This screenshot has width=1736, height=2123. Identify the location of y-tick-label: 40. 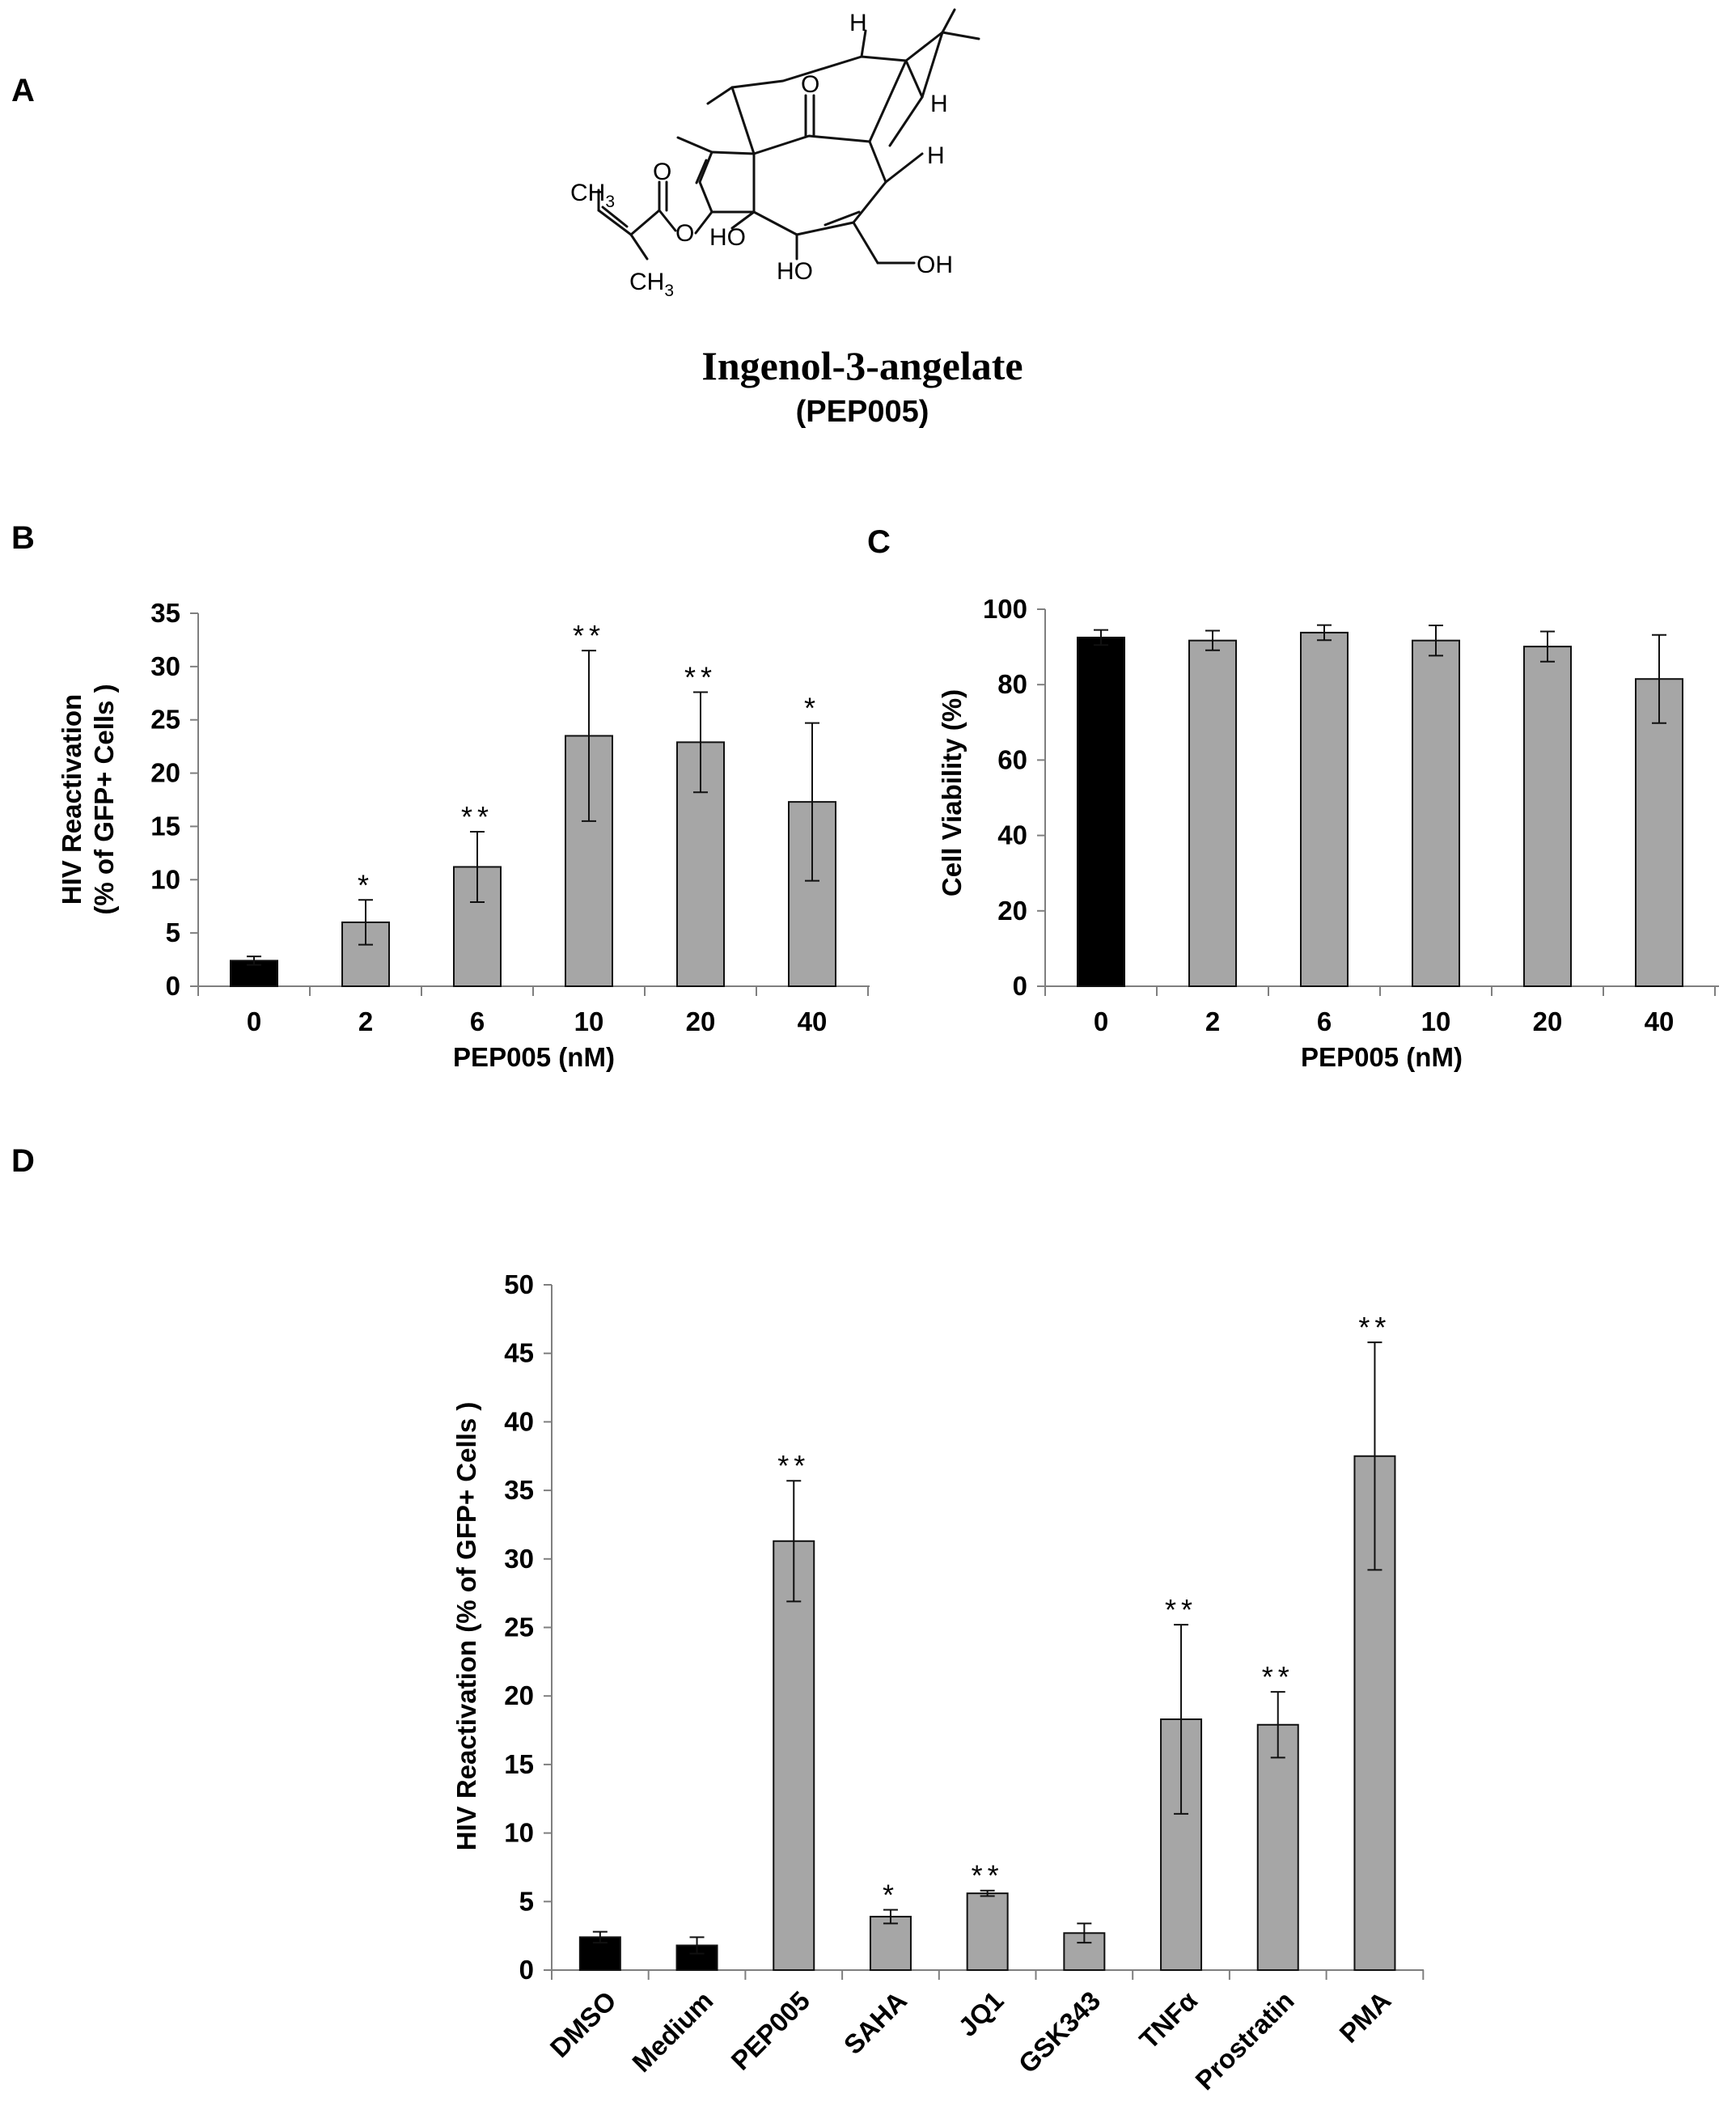
(1012, 835).